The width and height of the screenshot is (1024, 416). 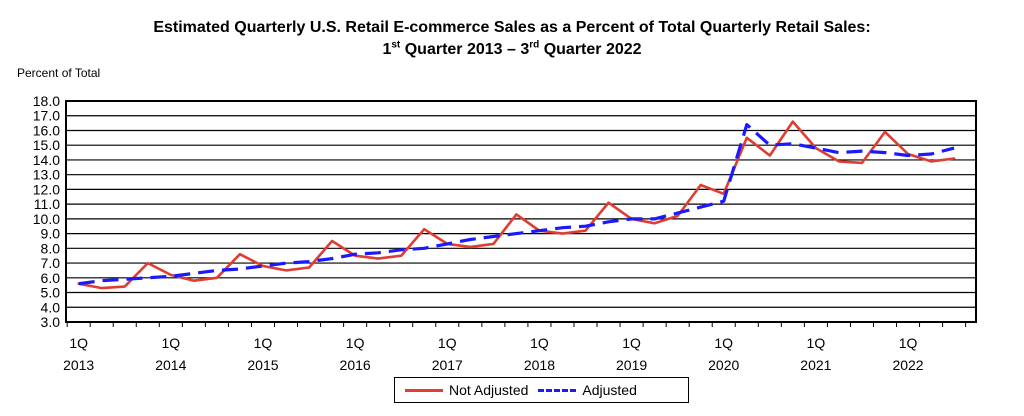 I want to click on x-tick-label-year: 2019, so click(x=631, y=365).